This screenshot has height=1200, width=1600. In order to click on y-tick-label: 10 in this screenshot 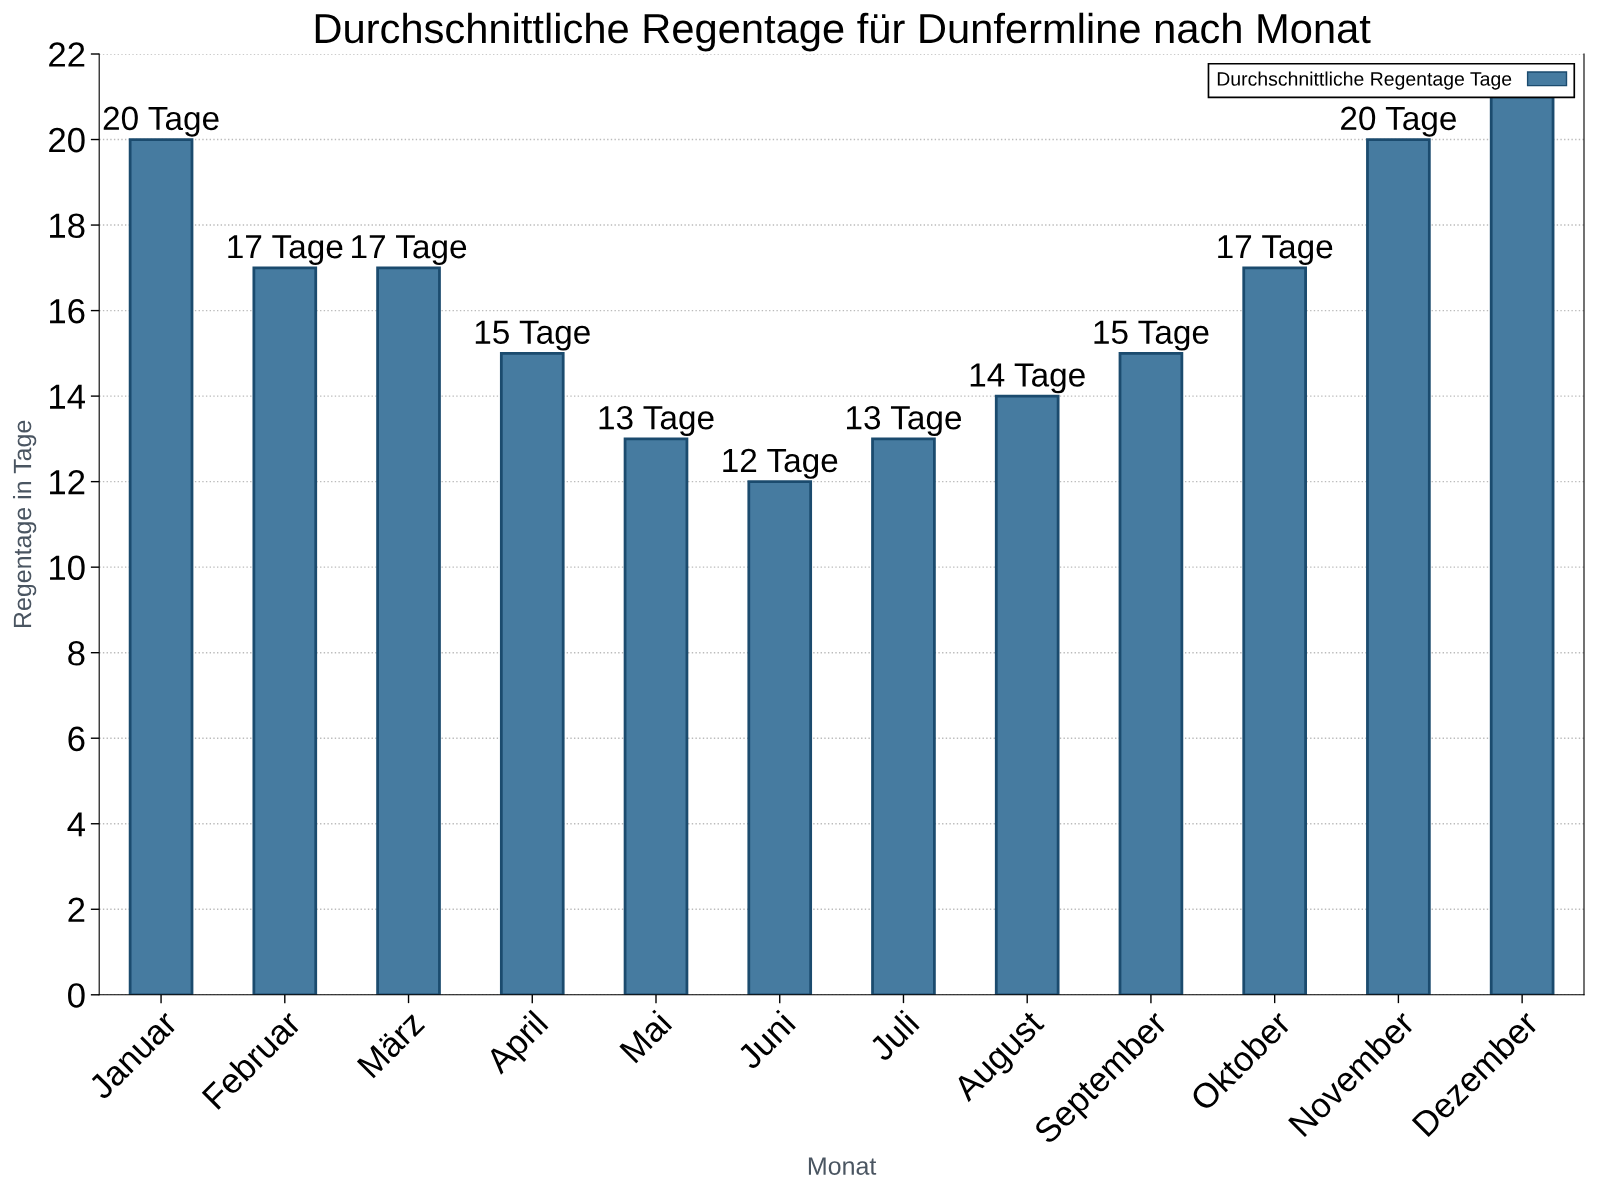, I will do `click(67, 568)`.